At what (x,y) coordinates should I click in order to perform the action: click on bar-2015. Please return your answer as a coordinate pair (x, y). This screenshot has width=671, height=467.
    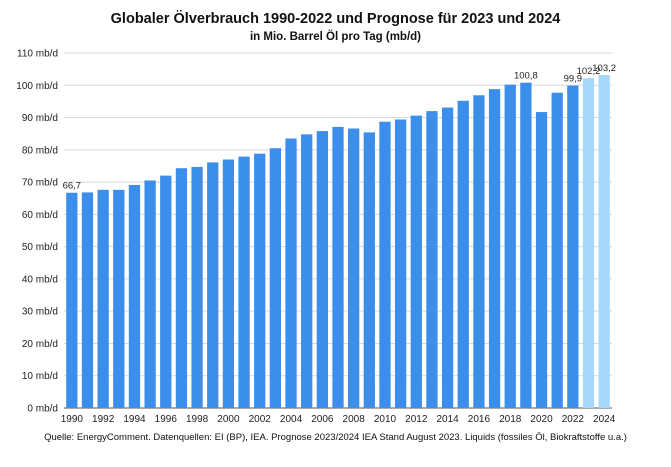
    Looking at the image, I should click on (463, 254).